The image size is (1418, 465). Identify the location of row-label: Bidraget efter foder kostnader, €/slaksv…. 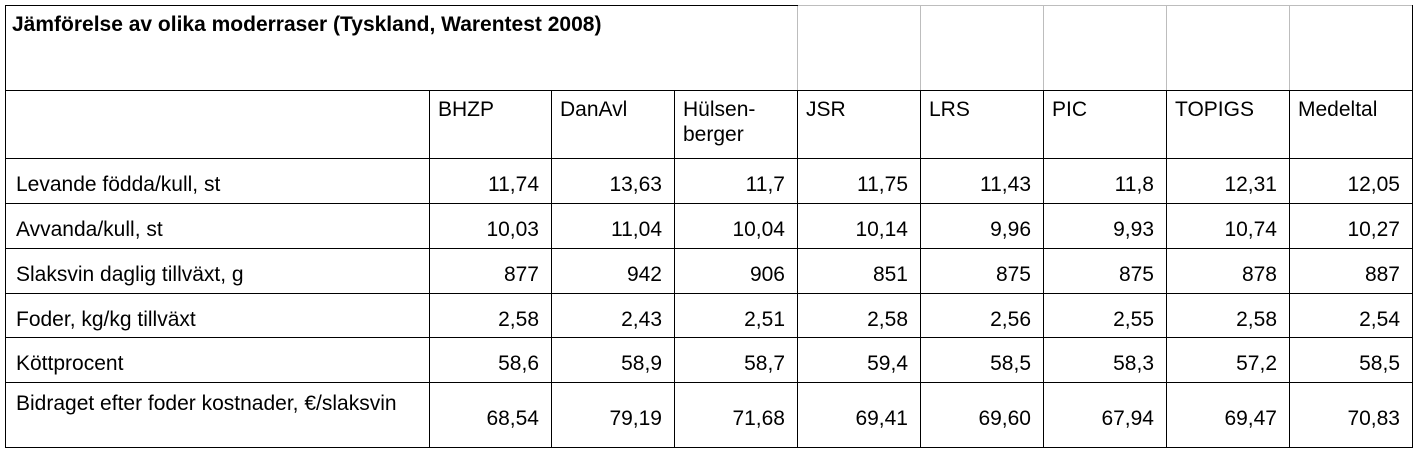
(217, 415).